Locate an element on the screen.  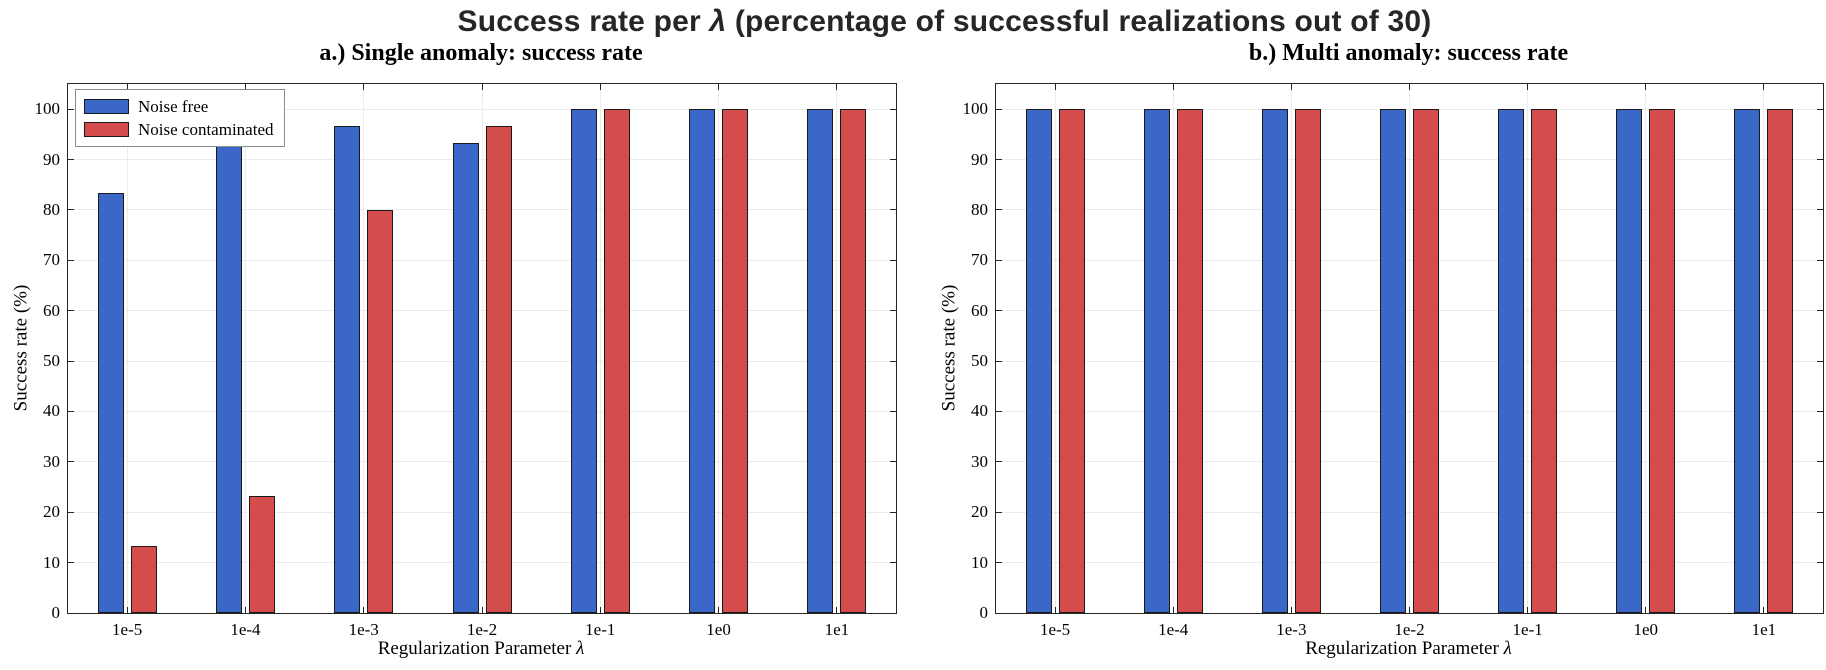
legend-swatch-noise-free is located at coordinates (106, 106).